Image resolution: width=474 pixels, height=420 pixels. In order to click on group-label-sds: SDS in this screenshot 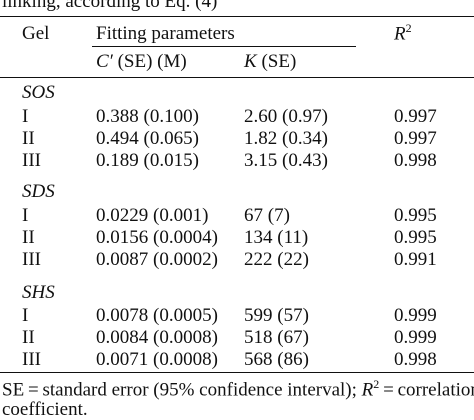, I will do `click(38, 191)`.